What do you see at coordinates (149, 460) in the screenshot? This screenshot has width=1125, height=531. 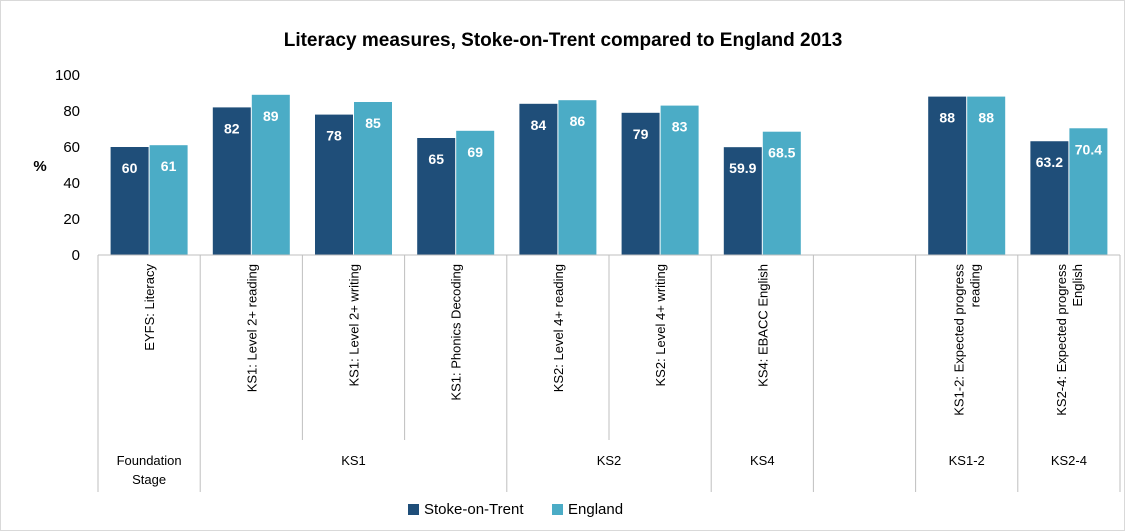 I see `group-label: Foundation` at bounding box center [149, 460].